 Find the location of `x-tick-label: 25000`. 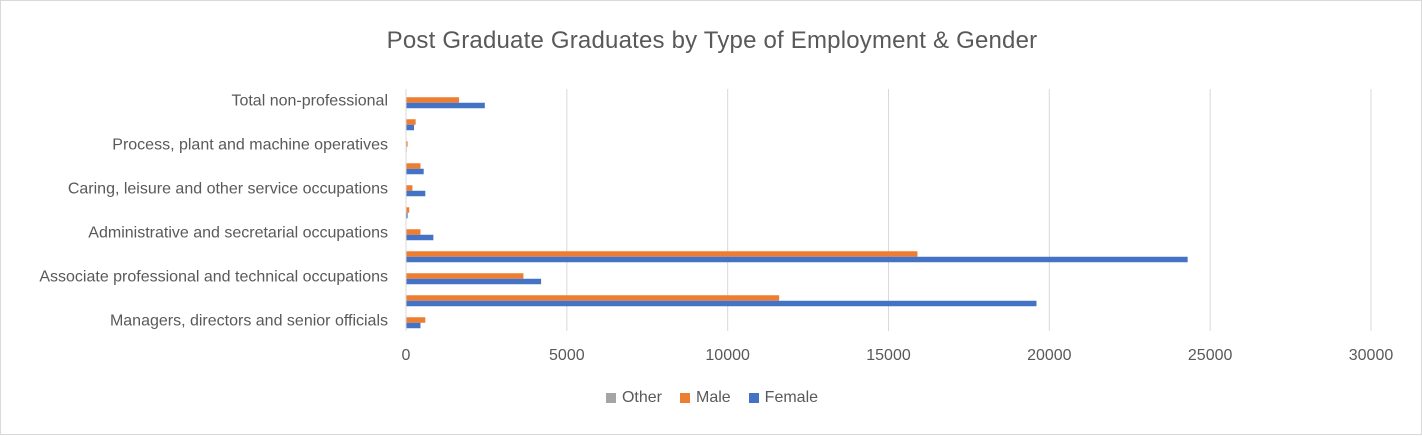

x-tick-label: 25000 is located at coordinates (1210, 355).